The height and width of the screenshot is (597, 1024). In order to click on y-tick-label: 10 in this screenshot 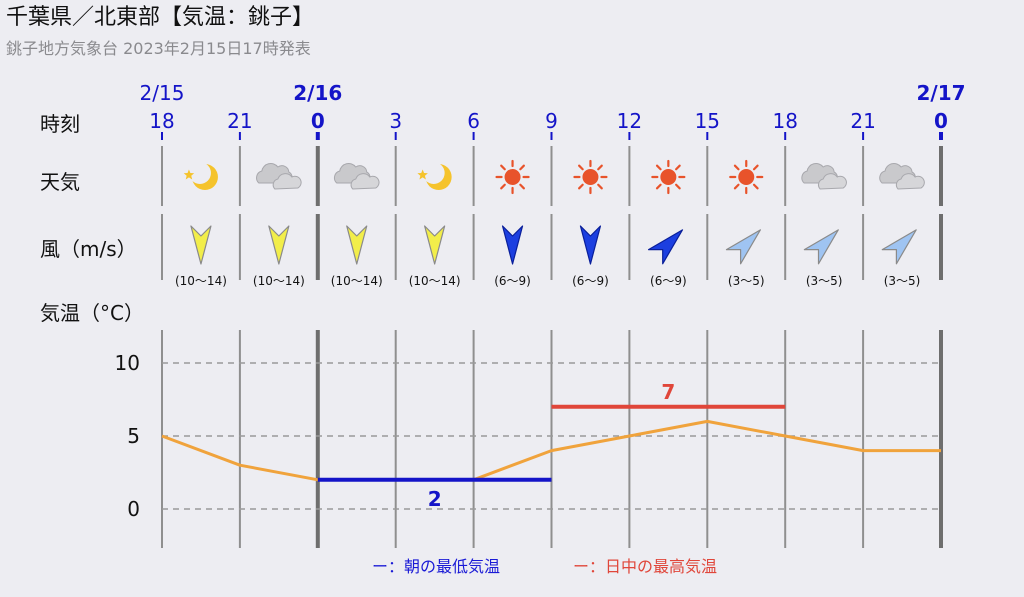, I will do `click(127, 363)`.